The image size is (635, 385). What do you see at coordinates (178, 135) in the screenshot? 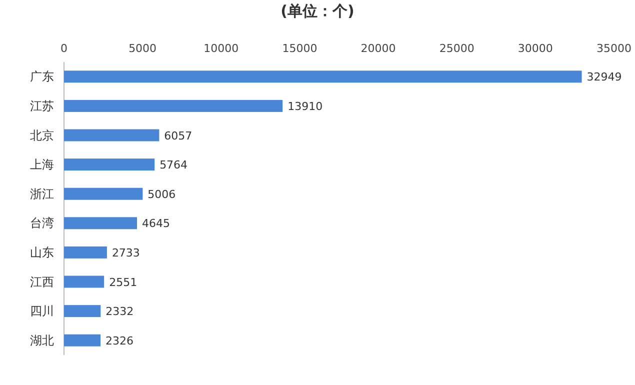
I see `data-label: 6057` at bounding box center [178, 135].